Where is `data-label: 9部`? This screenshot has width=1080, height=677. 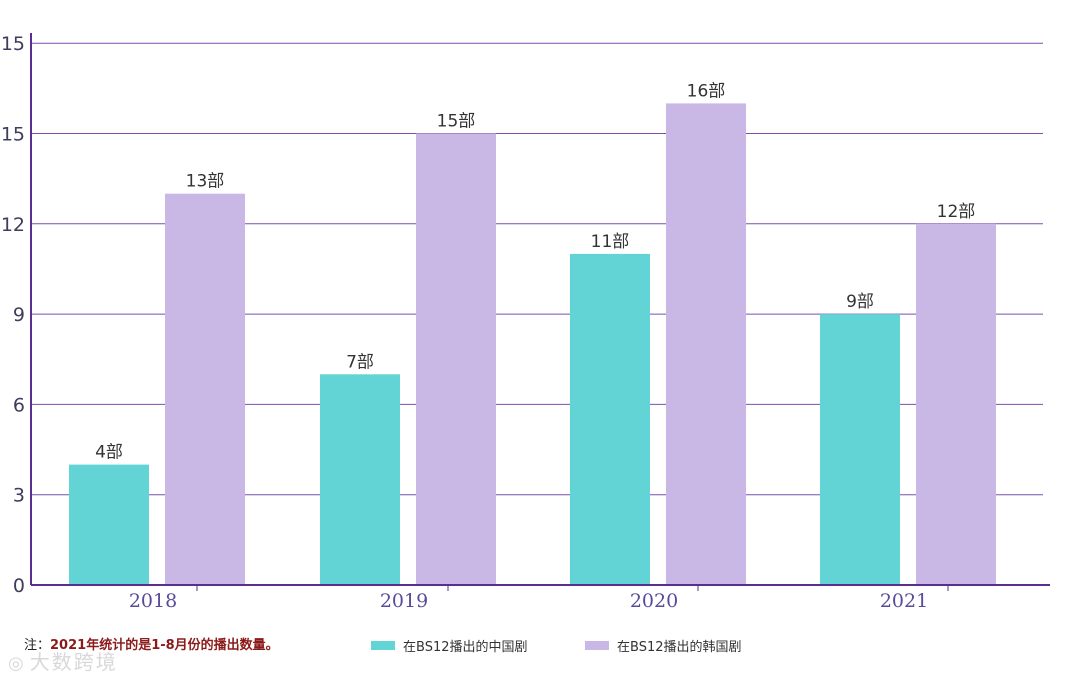 data-label: 9部 is located at coordinates (860, 302).